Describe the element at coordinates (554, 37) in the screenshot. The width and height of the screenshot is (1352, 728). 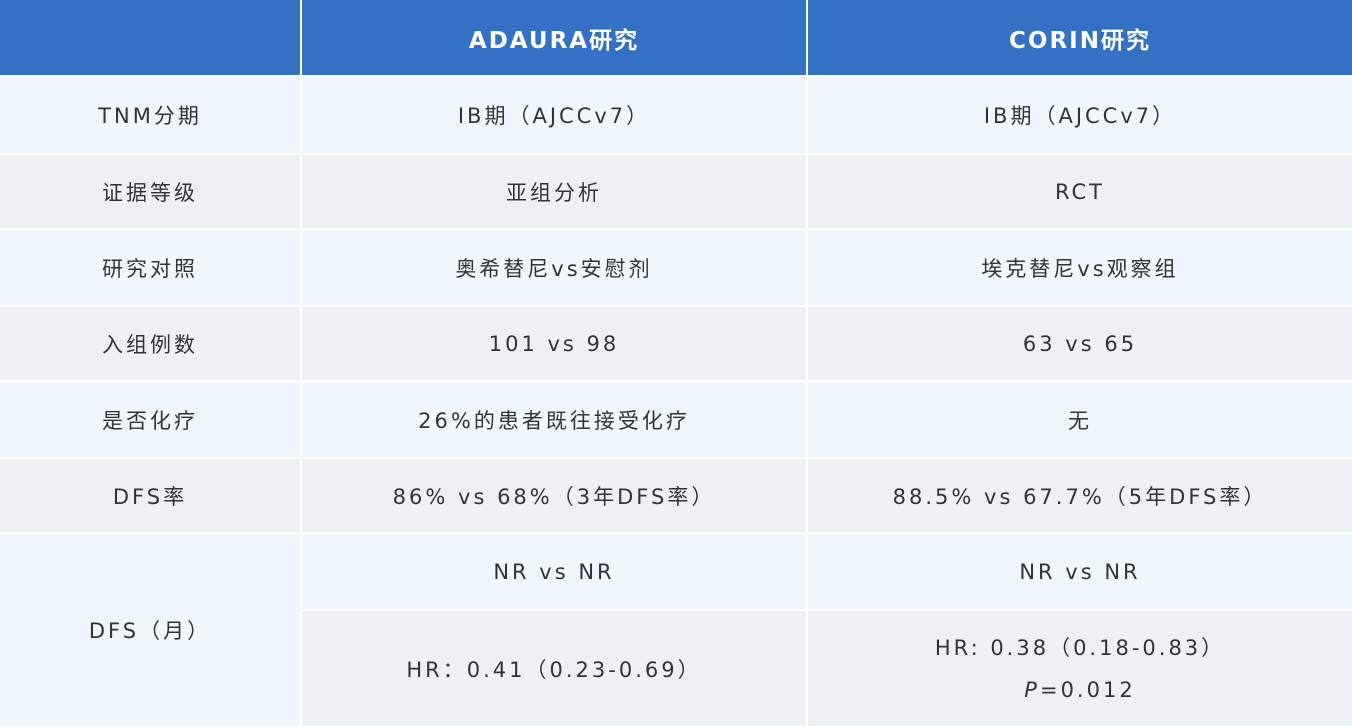
I see `header-adaura: ADAURA研究` at that location.